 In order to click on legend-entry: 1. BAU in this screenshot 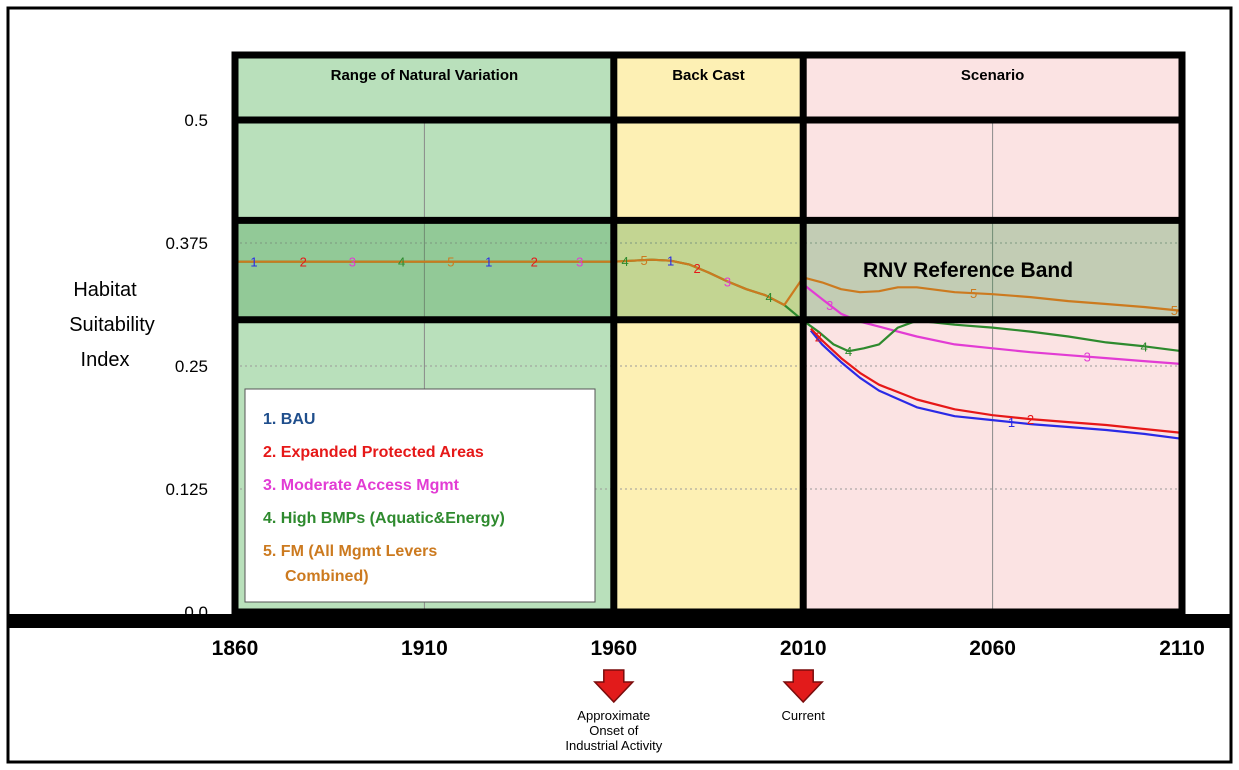, I will do `click(289, 419)`.